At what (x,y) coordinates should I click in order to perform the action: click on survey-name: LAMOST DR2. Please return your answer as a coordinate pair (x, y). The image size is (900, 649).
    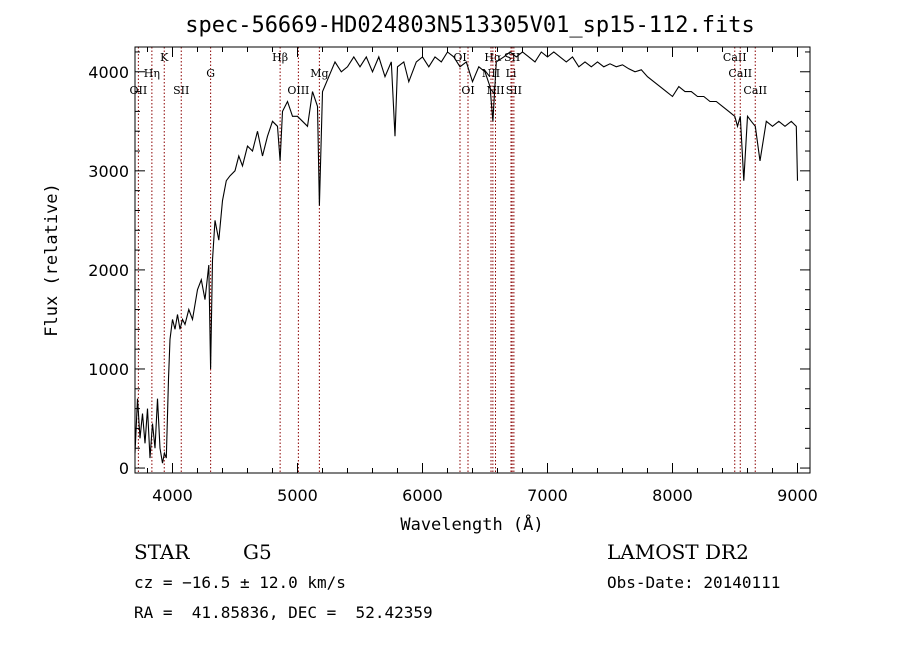
    Looking at the image, I should click on (678, 552).